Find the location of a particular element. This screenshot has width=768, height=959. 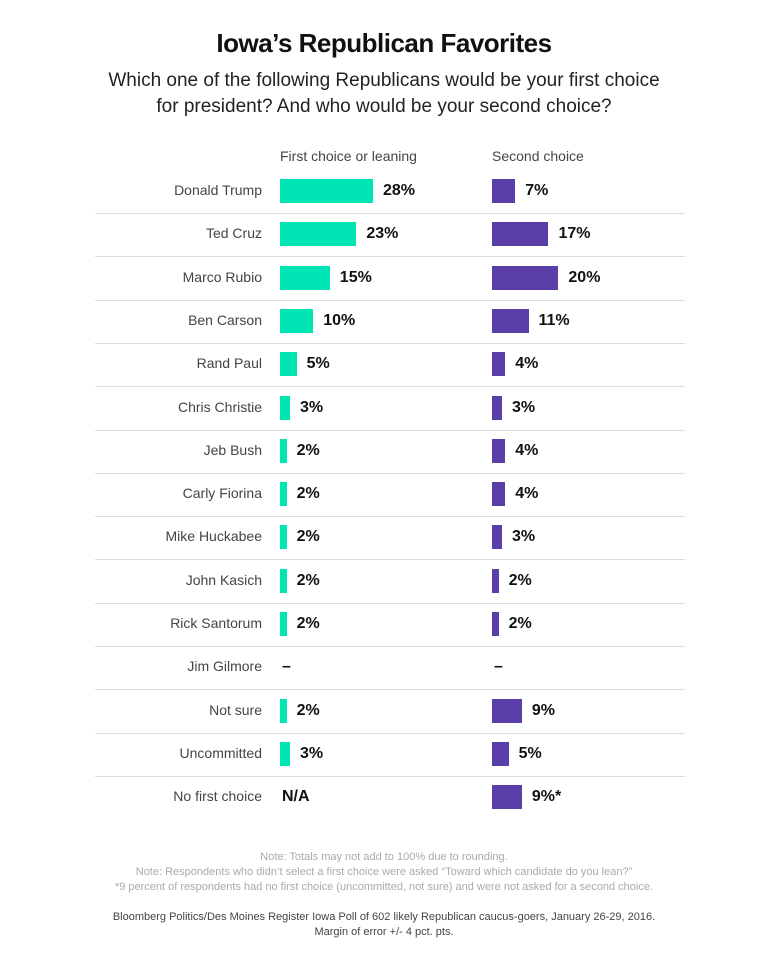

category-label: Jeb Bush is located at coordinates (232, 449).